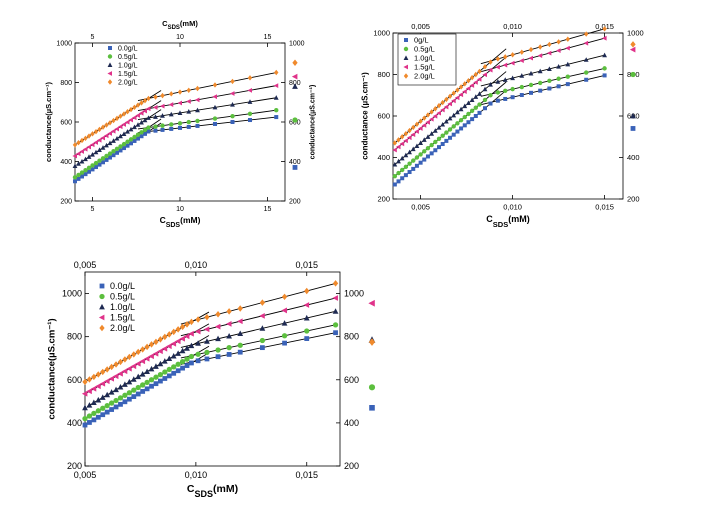 This screenshot has height=524, width=706. Describe the element at coordinates (51, 368) in the screenshot. I see `y-axis-label: conductance(µS.cm⁻¹)` at that location.